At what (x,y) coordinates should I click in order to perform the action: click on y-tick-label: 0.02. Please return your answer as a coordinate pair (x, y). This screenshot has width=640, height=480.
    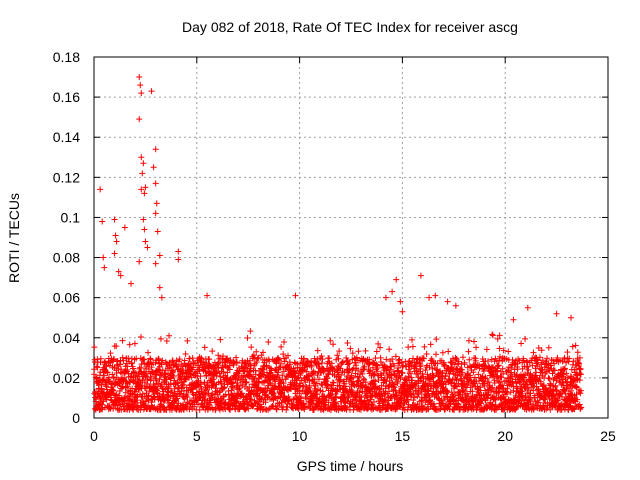
    Looking at the image, I should click on (66, 378).